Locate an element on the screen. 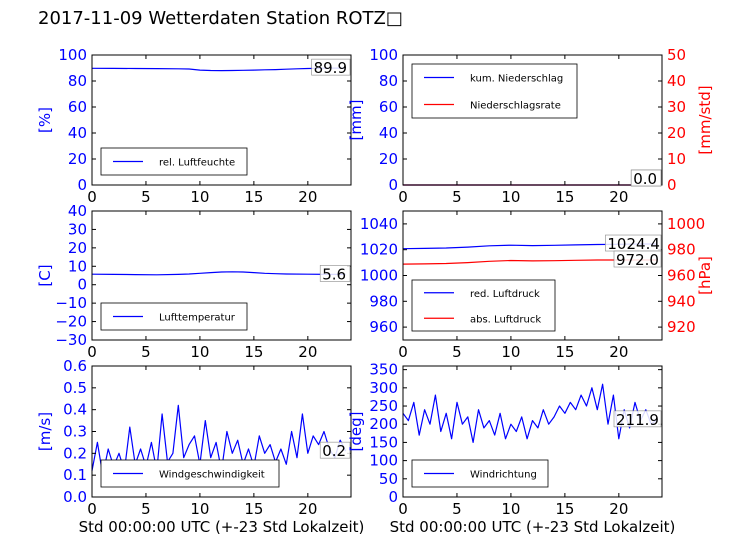 Image resolution: width=736 pixels, height=552 pixels. current-value-label: 5.6 is located at coordinates (334, 274).